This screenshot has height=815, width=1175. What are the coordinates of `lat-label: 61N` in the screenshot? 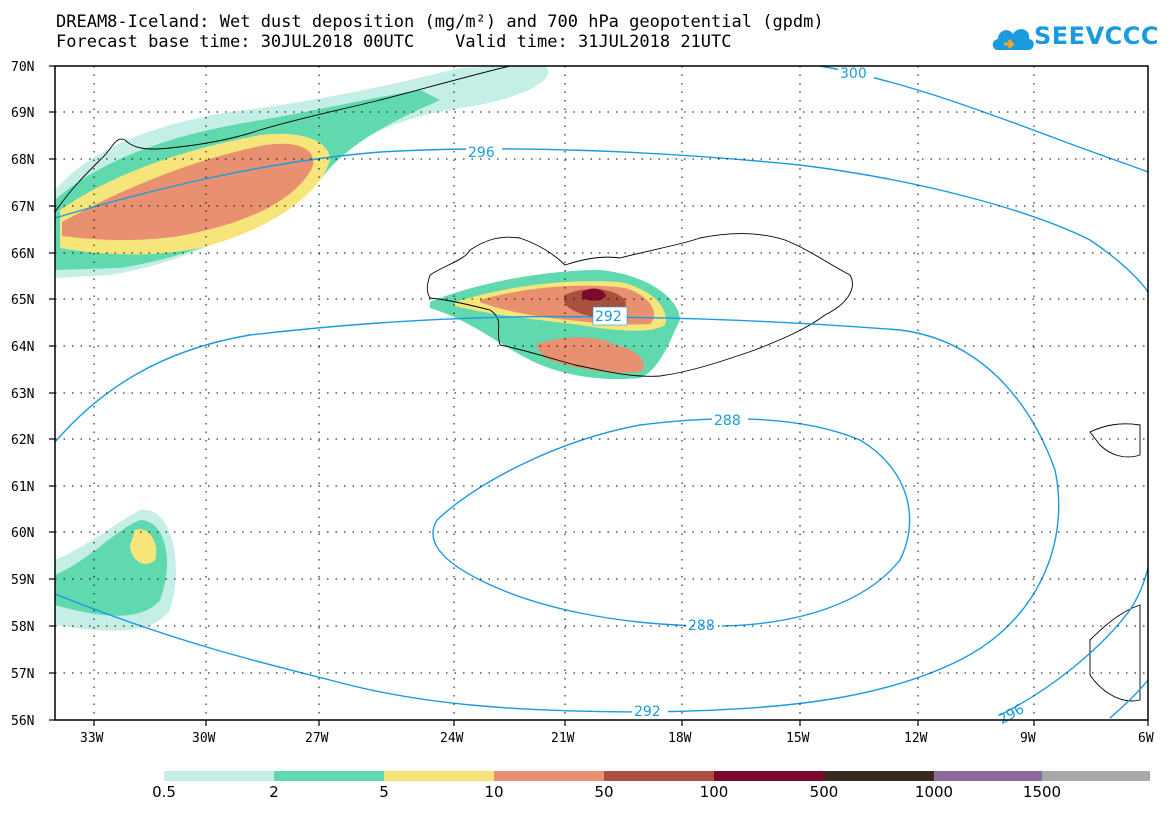 It's located at (22, 487).